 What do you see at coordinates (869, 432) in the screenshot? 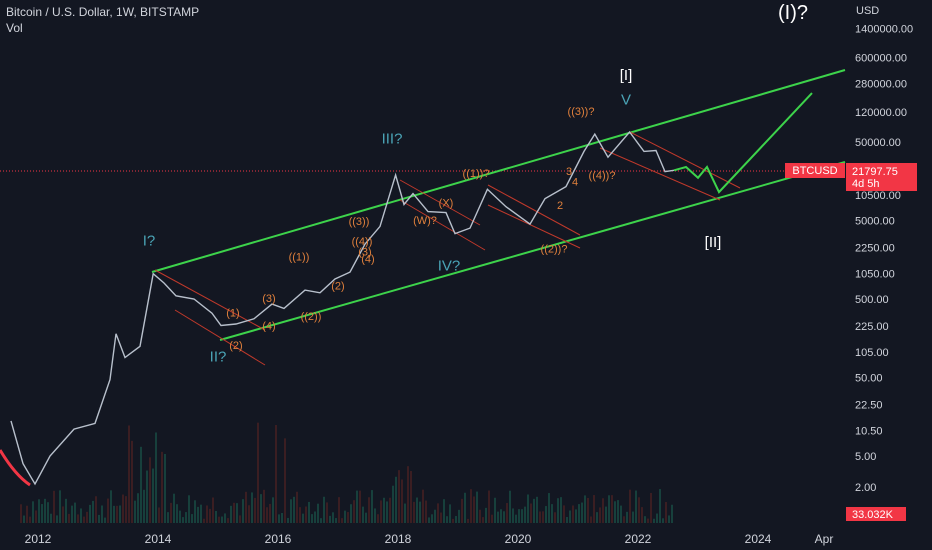
I see `y-tick-label: 10.50` at bounding box center [869, 432].